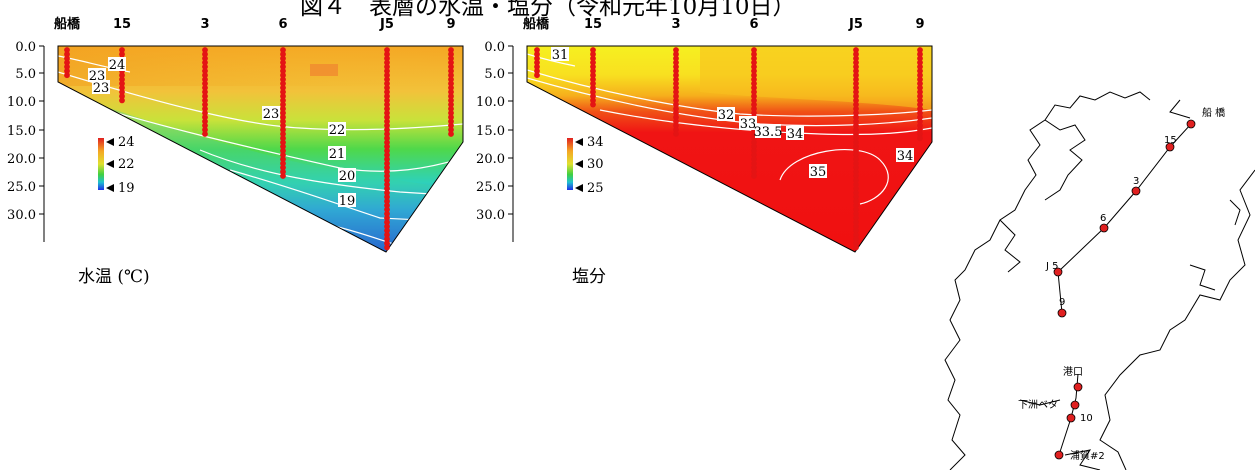  I want to click on map-station-label: J 5, so click(1052, 266).